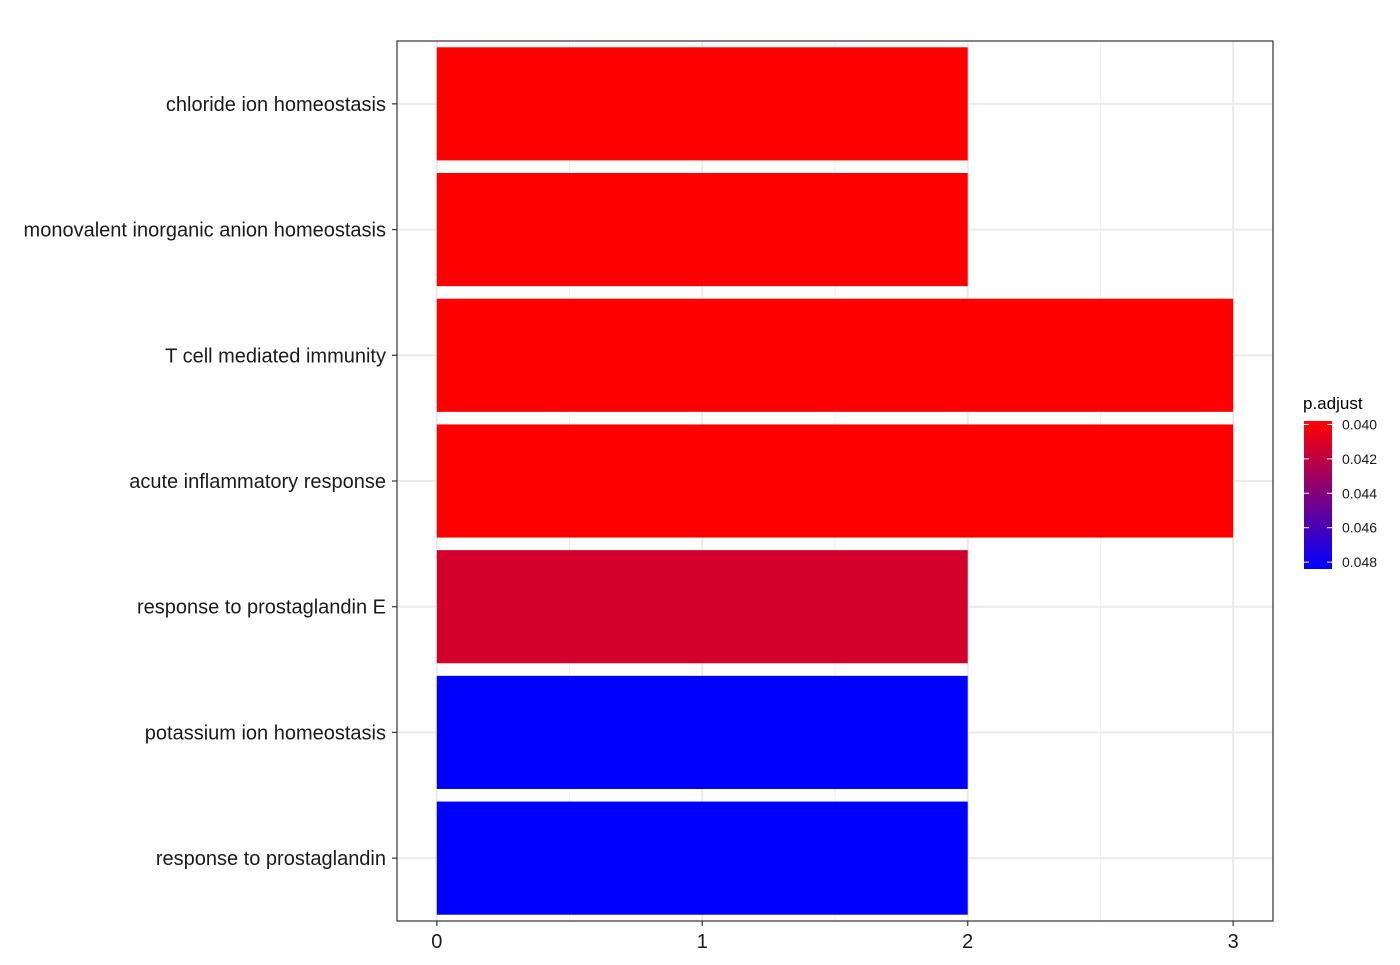  What do you see at coordinates (702, 942) in the screenshot?
I see `x-tick-label: 1` at bounding box center [702, 942].